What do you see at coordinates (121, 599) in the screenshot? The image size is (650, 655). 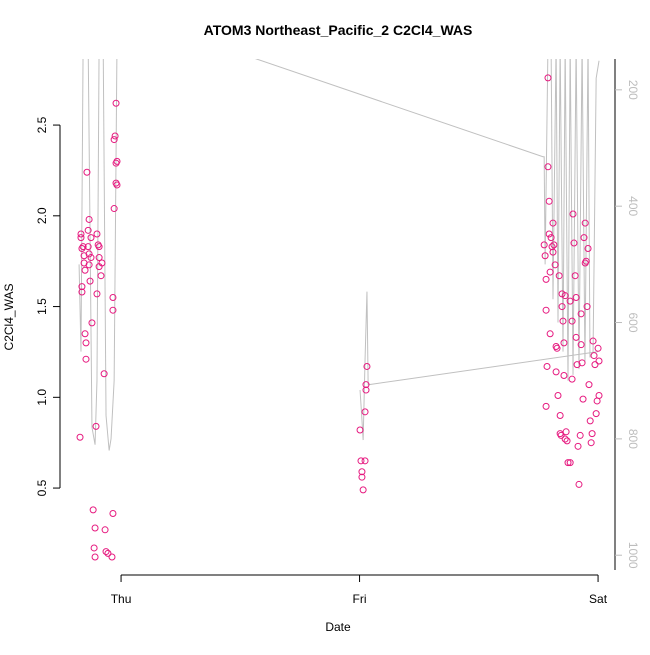 I see `x-tick-label: Thu` at bounding box center [121, 599].